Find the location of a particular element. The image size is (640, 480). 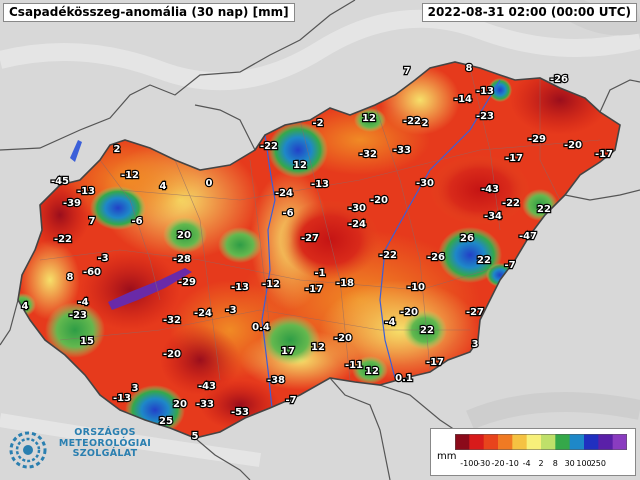

anomaly-value-label: -32 is located at coordinates (172, 320).